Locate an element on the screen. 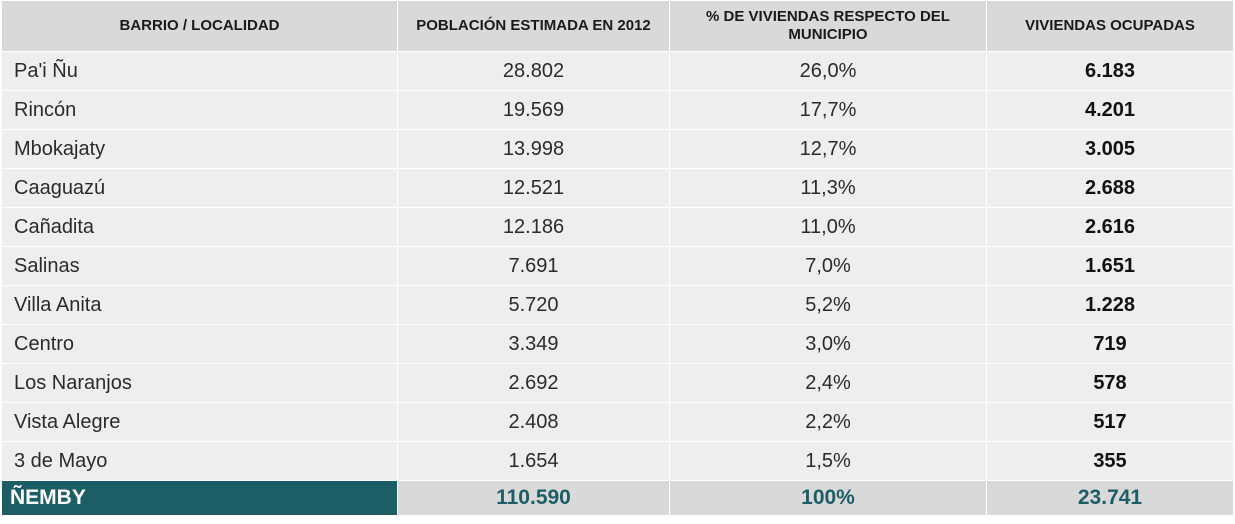  header-viviendas: VIVIENDAS OCUPADAS is located at coordinates (1110, 26).